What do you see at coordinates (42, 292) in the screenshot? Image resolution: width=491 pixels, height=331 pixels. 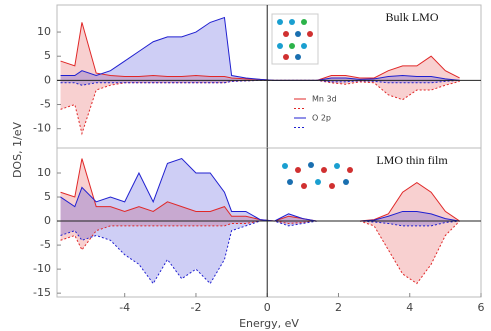 I see `y-tick-label: -15` at bounding box center [42, 292].